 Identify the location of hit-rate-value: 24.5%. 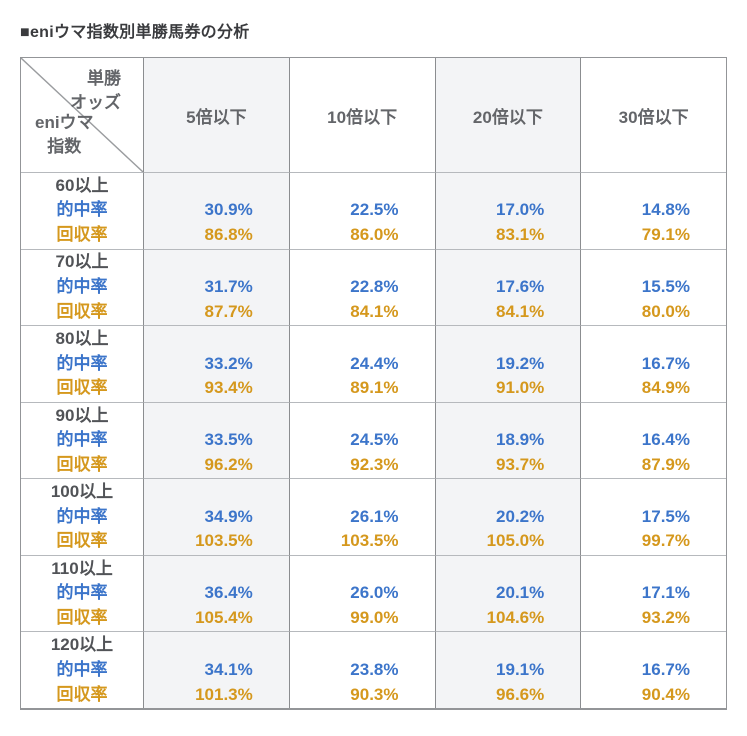
(374, 440).